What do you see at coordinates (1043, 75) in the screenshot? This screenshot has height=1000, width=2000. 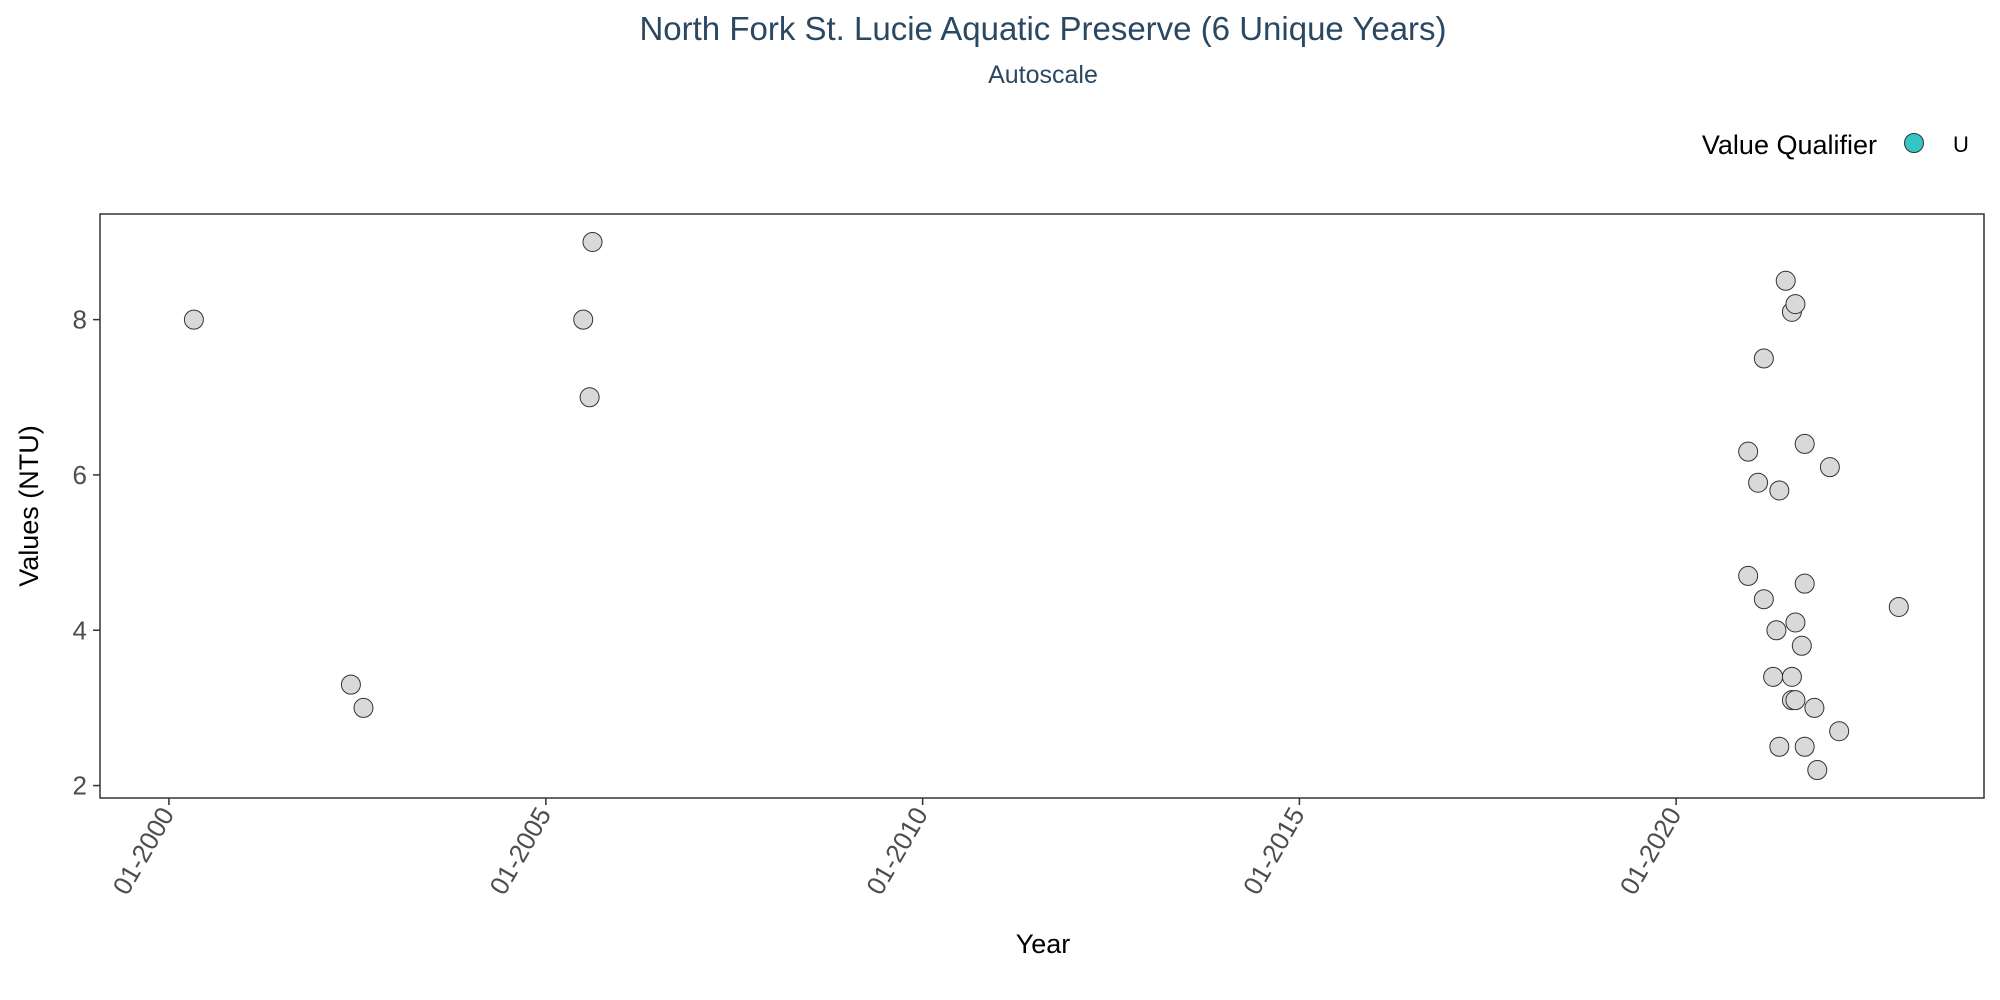 I see `chart-subtitle: Autoscale` at bounding box center [1043, 75].